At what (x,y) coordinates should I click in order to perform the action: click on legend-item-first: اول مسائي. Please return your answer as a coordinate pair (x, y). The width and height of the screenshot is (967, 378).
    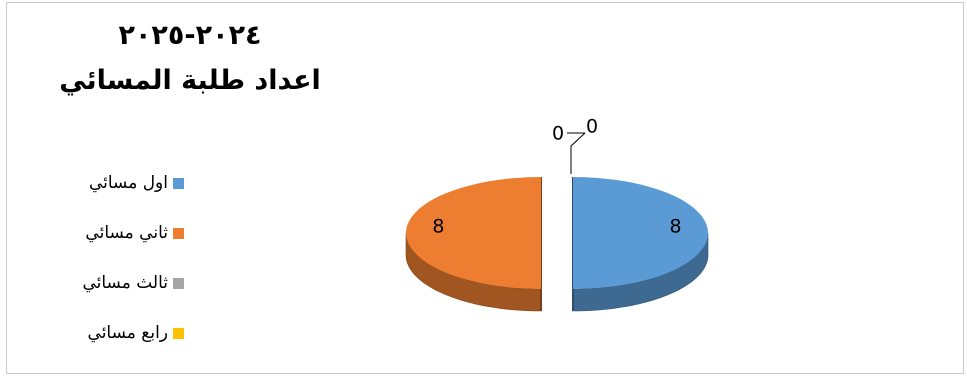
    Looking at the image, I should click on (104, 183).